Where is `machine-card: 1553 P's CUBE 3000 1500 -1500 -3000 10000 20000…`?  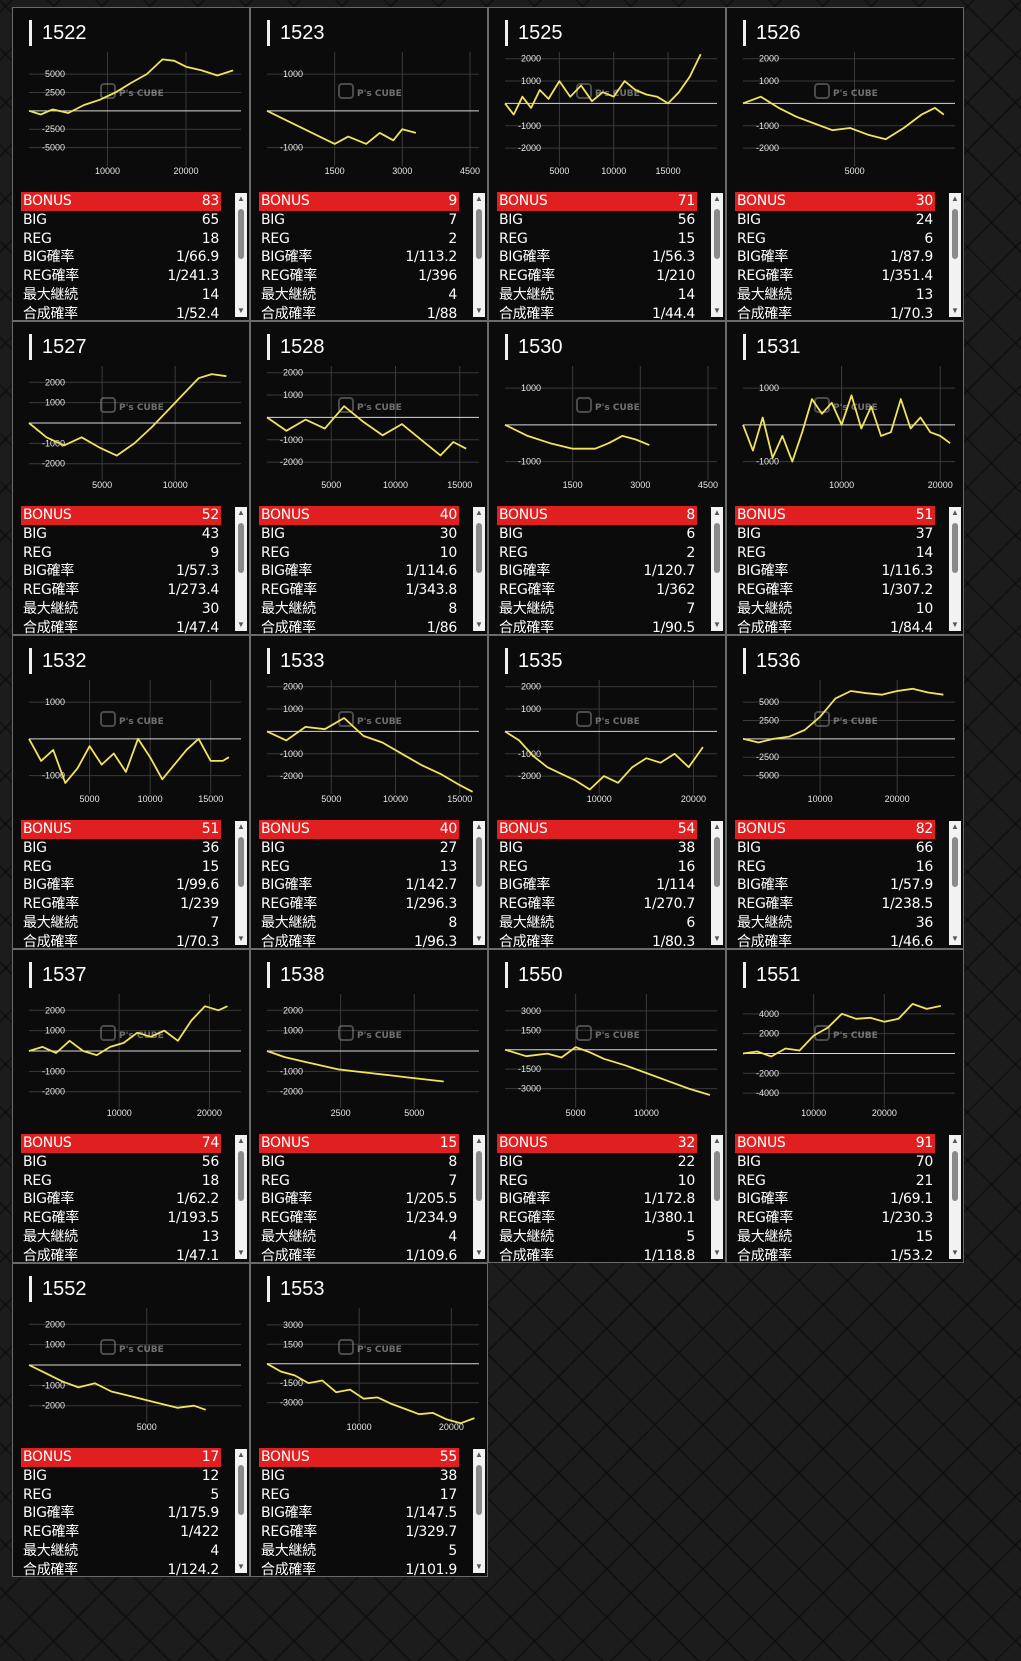 machine-card: 1553 P's CUBE 3000 1500 -1500 -3000 10000 20000… is located at coordinates (369, 1420).